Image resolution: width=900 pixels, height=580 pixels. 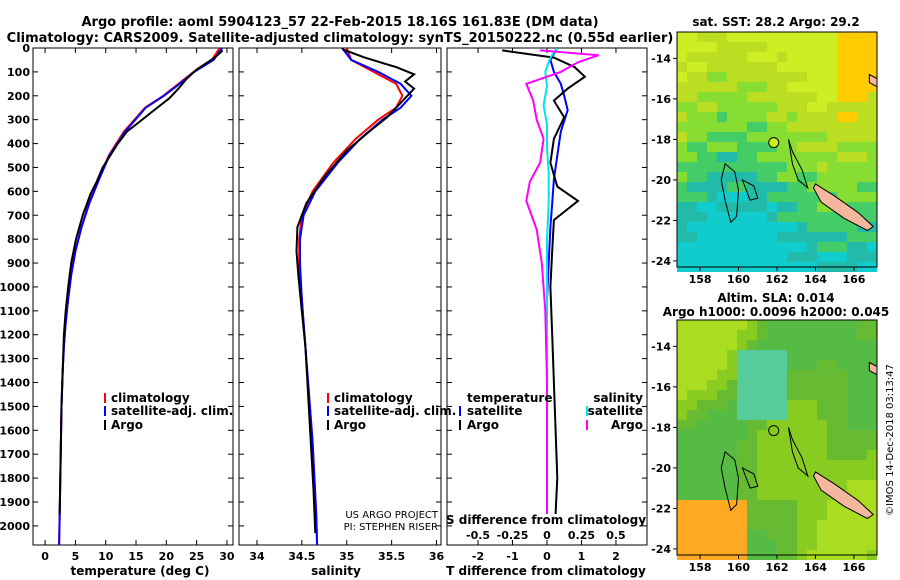 What do you see at coordinates (196, 556) in the screenshot?
I see `x-tick-label: 25` at bounding box center [196, 556].